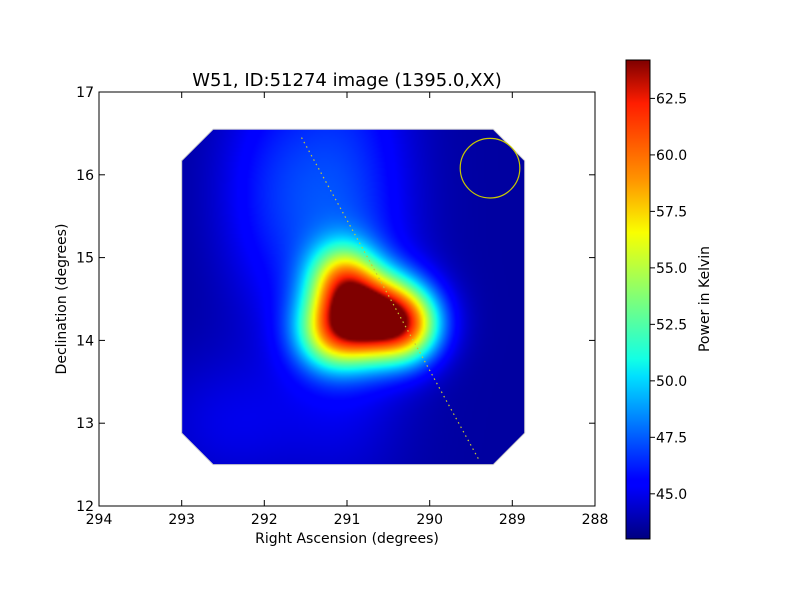 The height and width of the screenshot is (600, 800). What do you see at coordinates (335, 424) in the screenshot?
I see `y-tick: 13` at bounding box center [335, 424].